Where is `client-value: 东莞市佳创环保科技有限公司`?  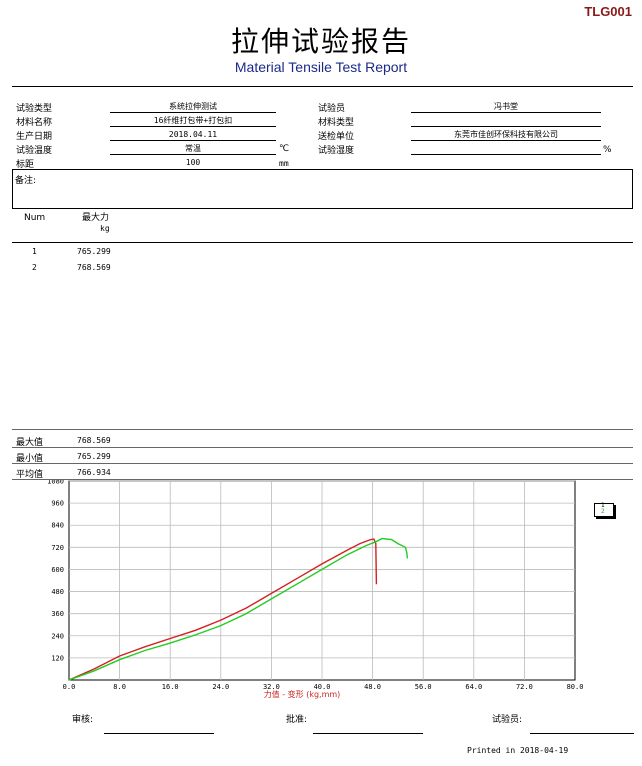
client-value: 东莞市佳创环保科技有限公司 is located at coordinates (506, 135).